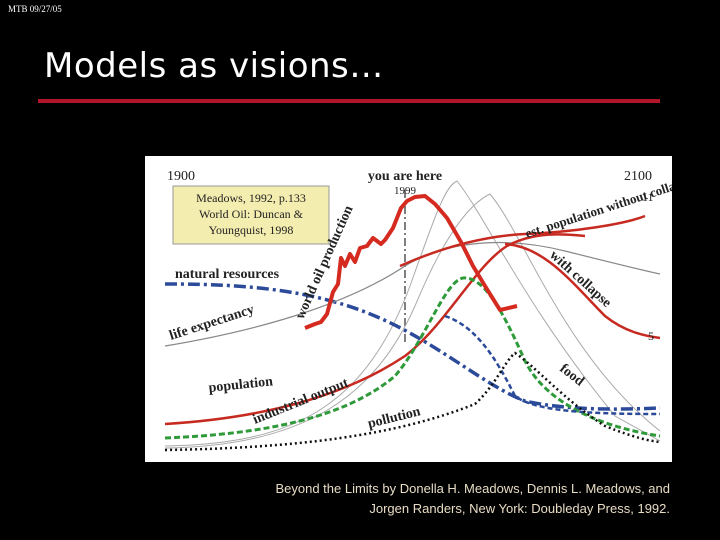 This screenshot has width=720, height=540. I want to click on label-food: food, so click(572, 375).